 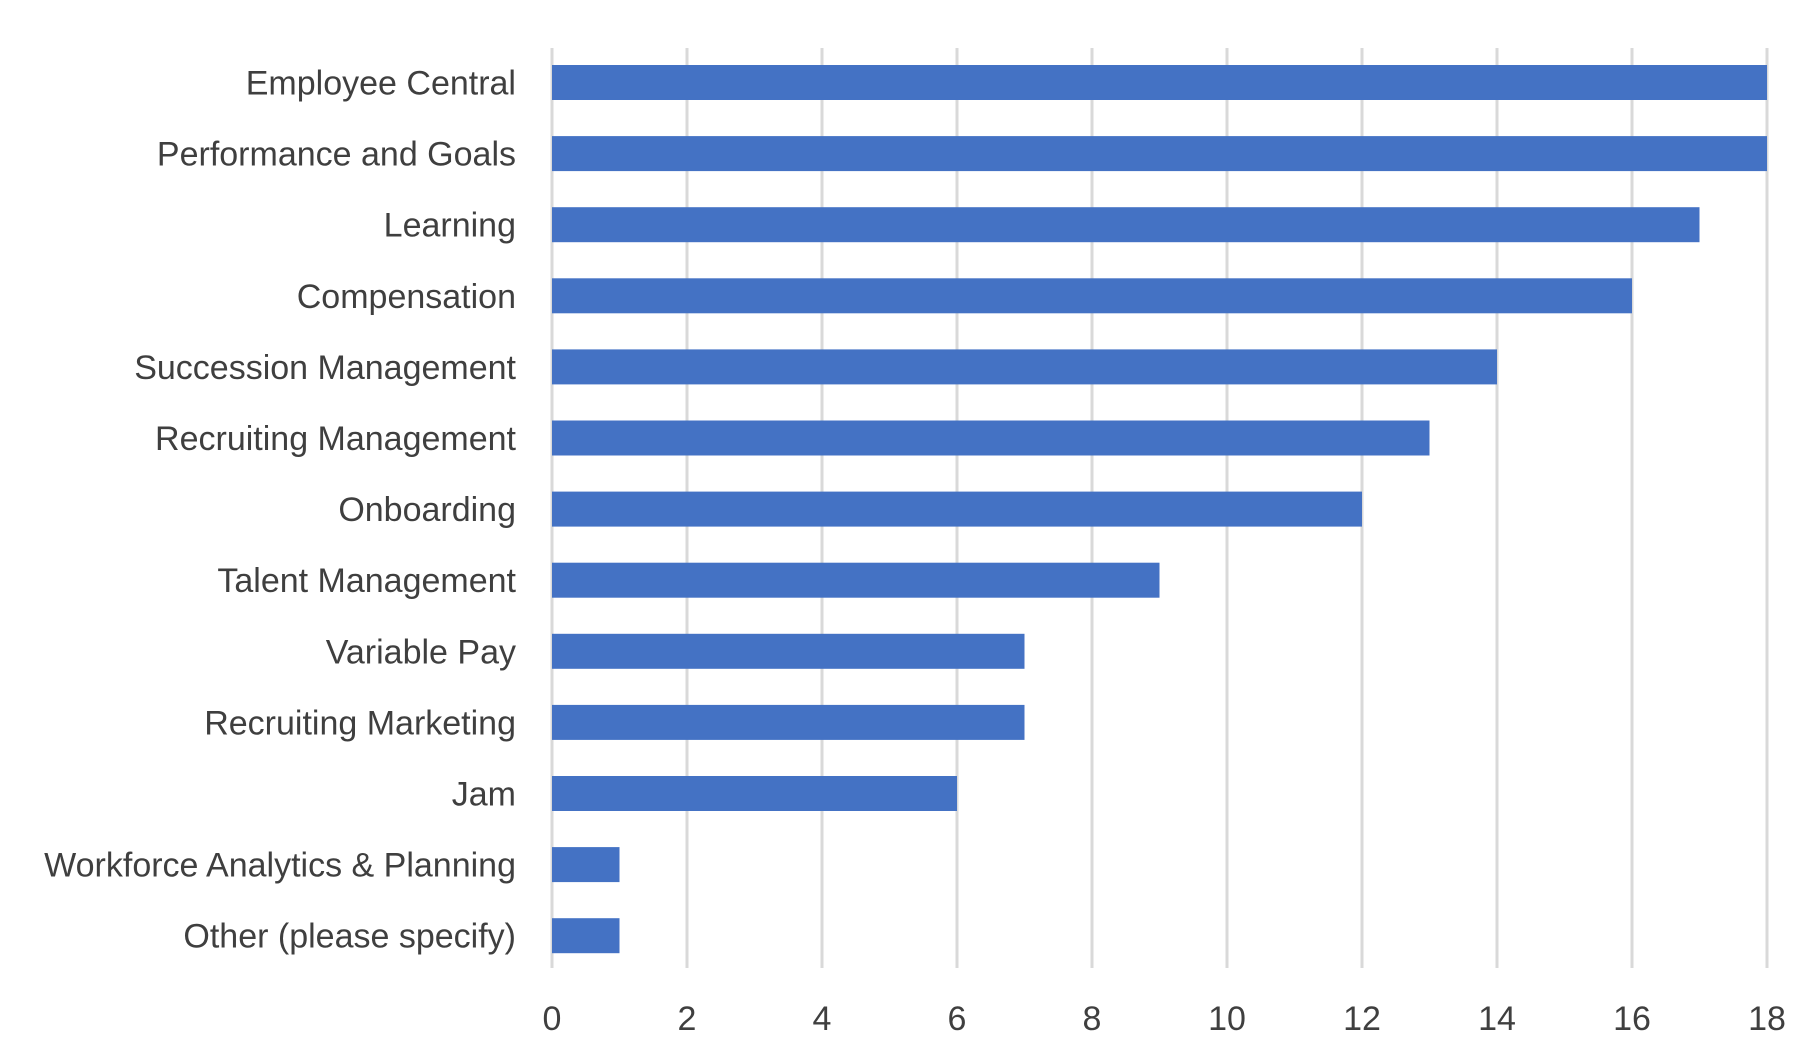 What do you see at coordinates (366, 581) in the screenshot?
I see `category-label: Talent Management` at bounding box center [366, 581].